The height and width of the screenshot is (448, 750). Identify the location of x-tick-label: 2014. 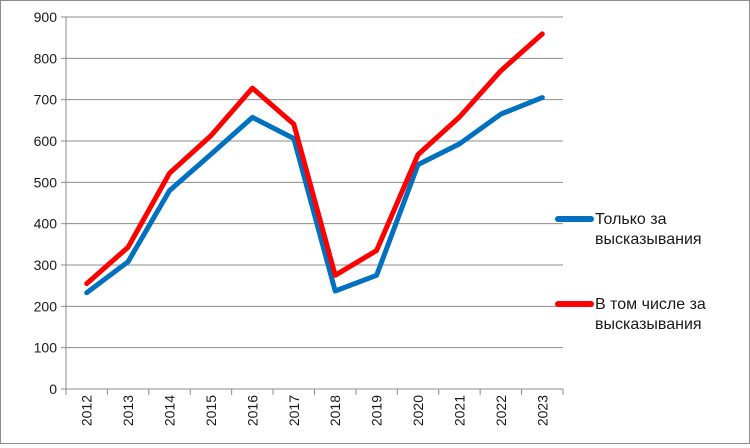
(170, 410).